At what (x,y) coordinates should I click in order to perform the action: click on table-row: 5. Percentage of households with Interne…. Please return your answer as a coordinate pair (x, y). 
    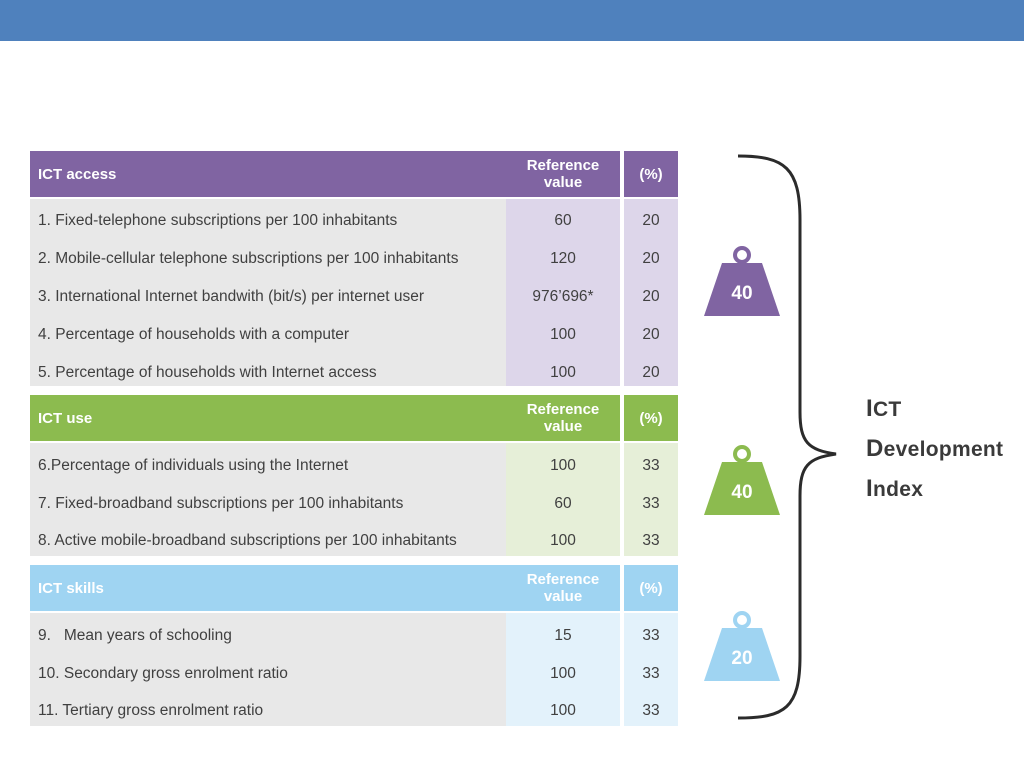
    Looking at the image, I should click on (354, 373).